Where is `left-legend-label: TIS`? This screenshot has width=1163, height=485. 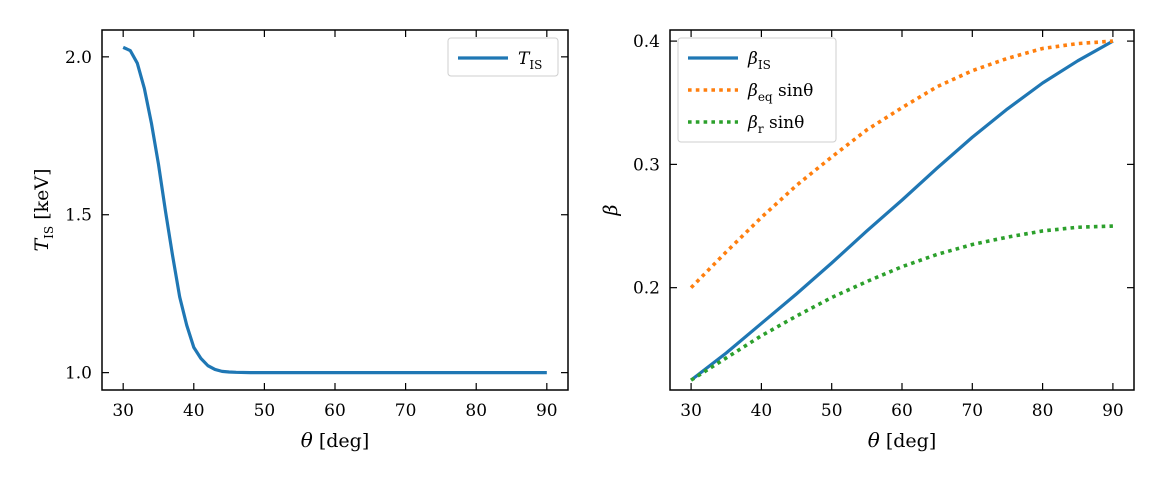 left-legend-label: TIS is located at coordinates (530, 60).